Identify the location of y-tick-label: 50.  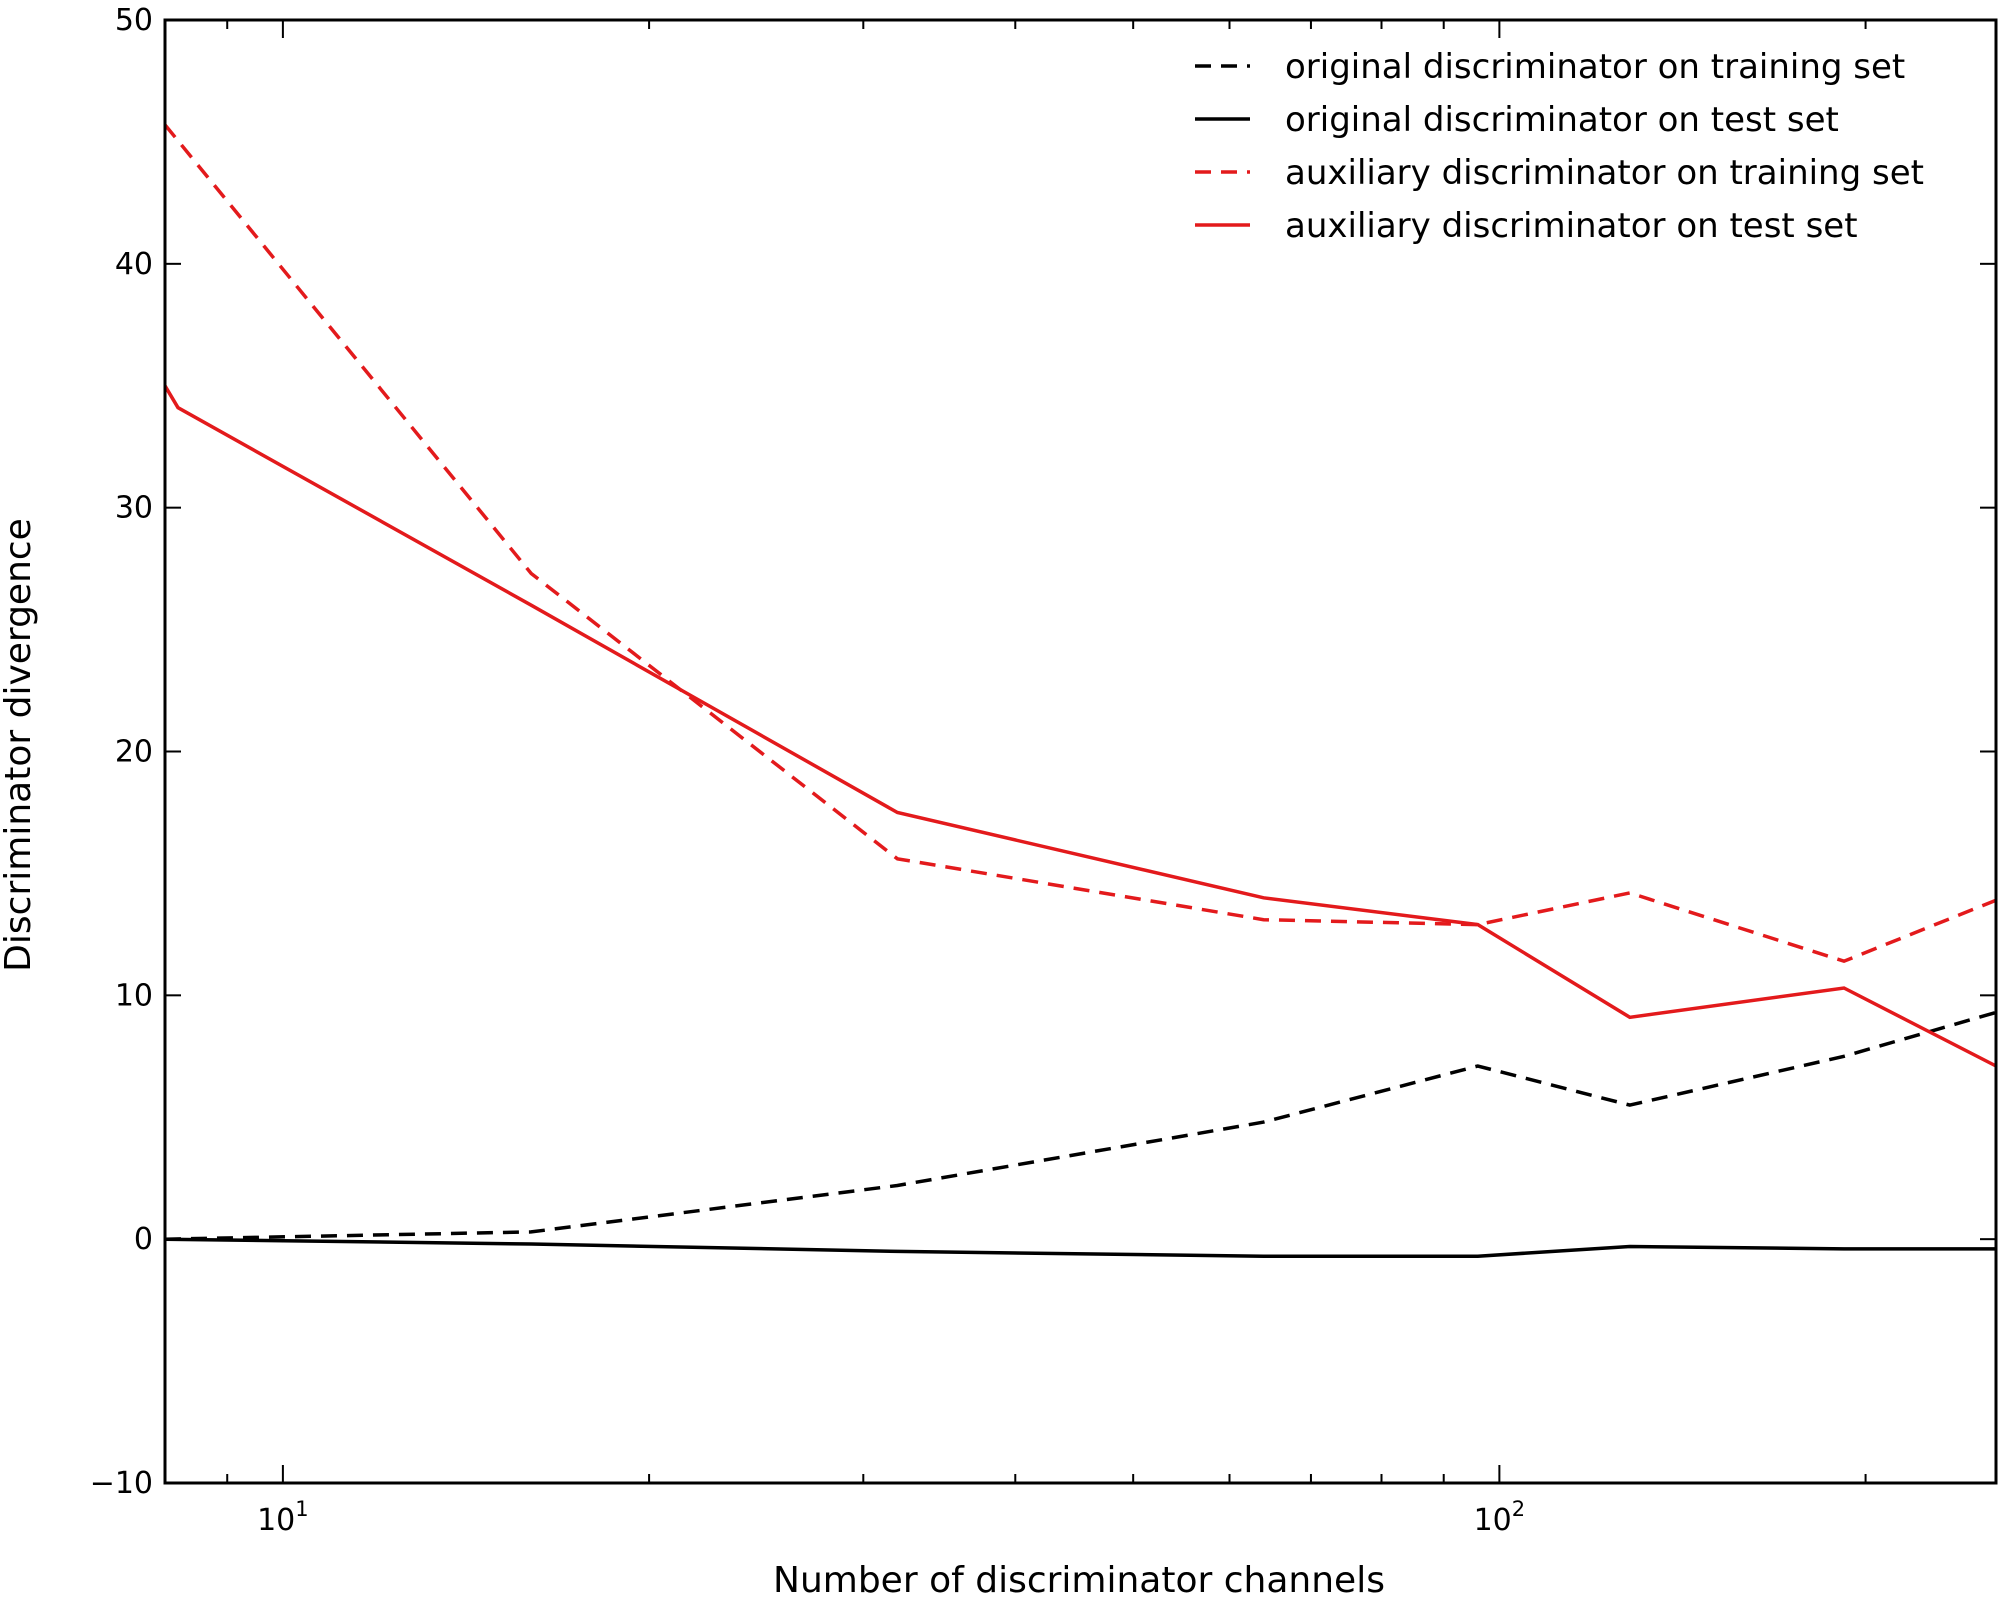
(134, 20).